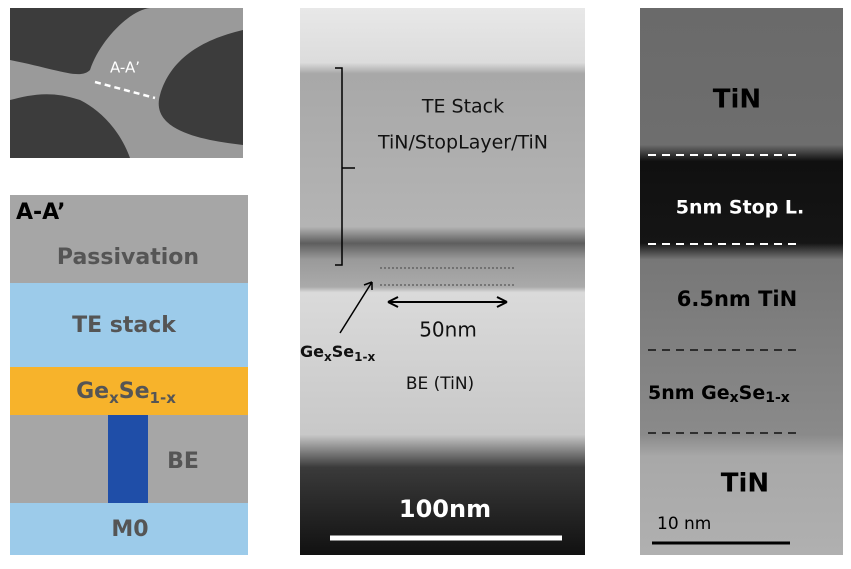 This screenshot has height=569, width=851. Describe the element at coordinates (689, 393) in the screenshot. I see `text-part: 5nm Ge` at that location.